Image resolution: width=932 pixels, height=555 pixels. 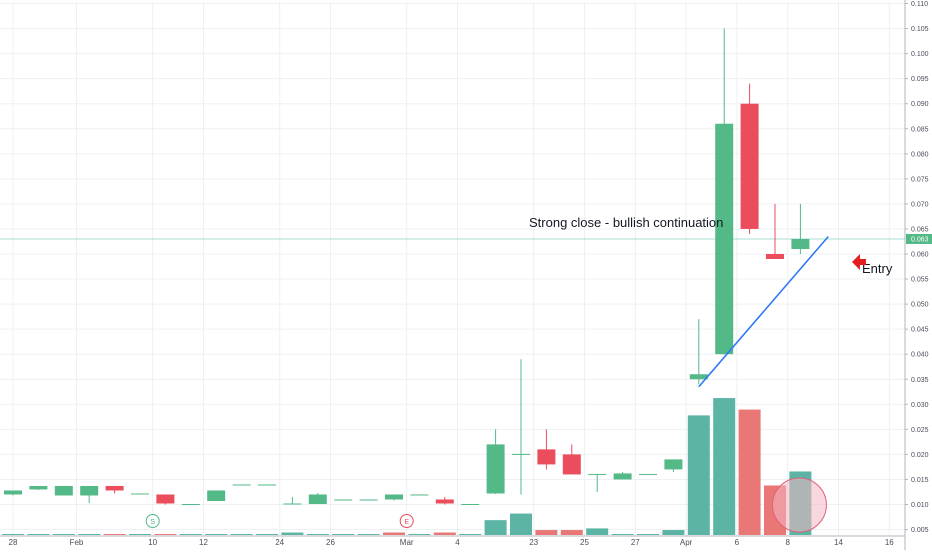 I want to click on y-tick-label: 0.065, so click(x=920, y=229).